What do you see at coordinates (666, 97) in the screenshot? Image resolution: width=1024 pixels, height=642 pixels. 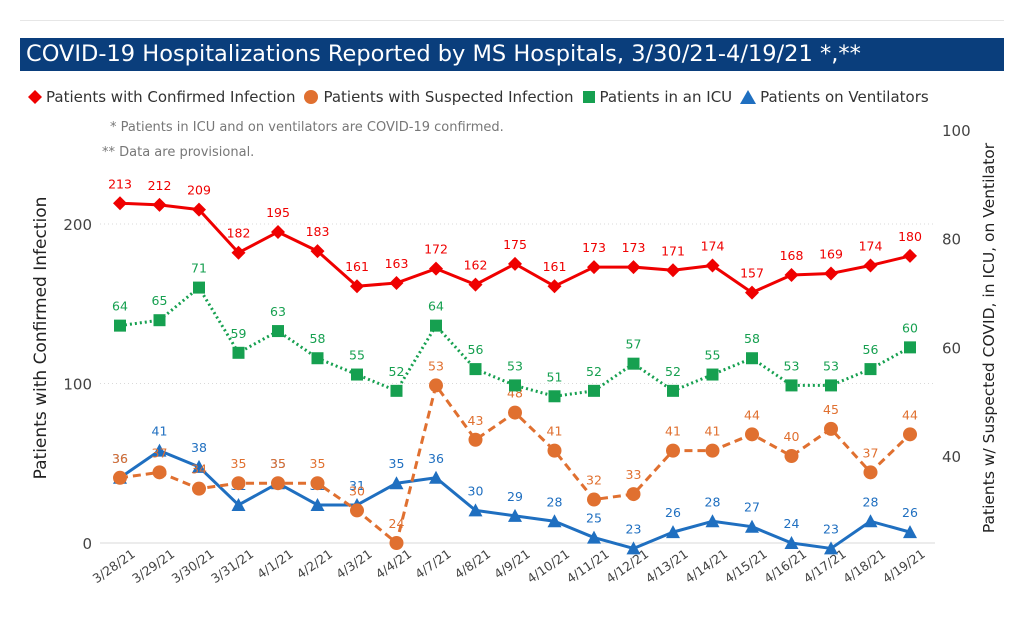 I see `legend-label-icu: Patients in an ICU` at bounding box center [666, 97].